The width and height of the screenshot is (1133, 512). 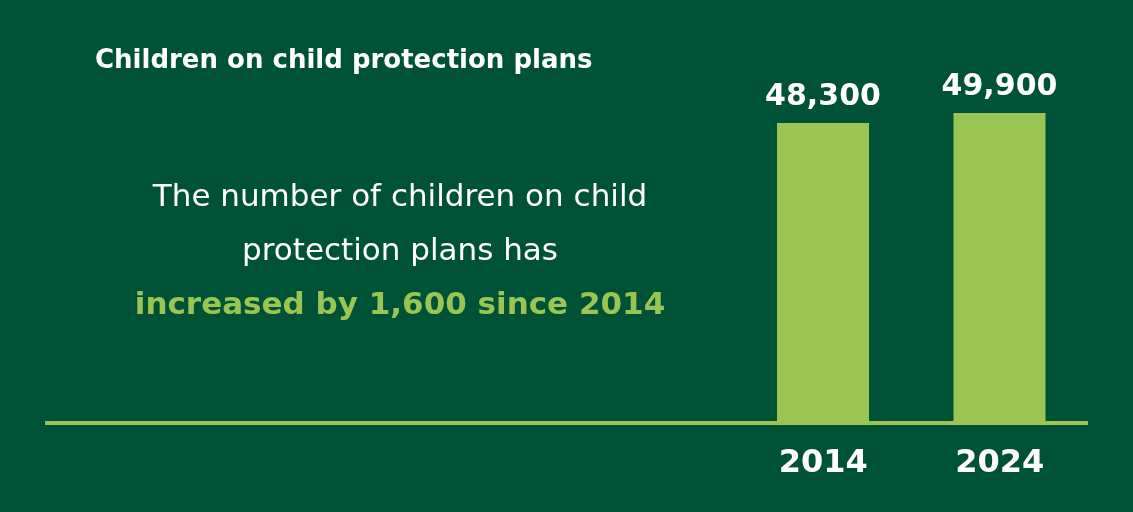 I want to click on text: The number of children on child protection plans has, so click(x=400, y=222).